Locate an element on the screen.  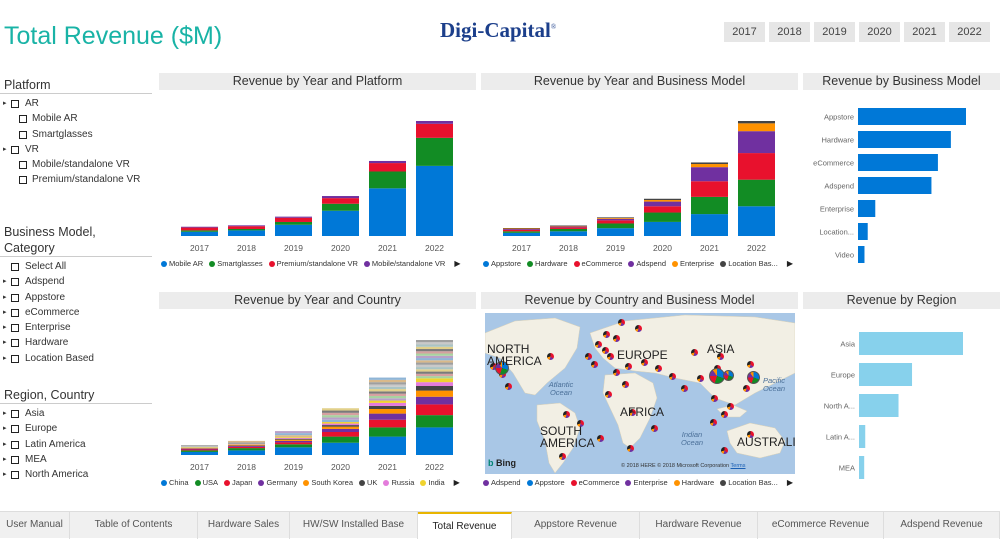
slicer-item-mobile-ar: Mobile AR is located at coordinates (76, 118).